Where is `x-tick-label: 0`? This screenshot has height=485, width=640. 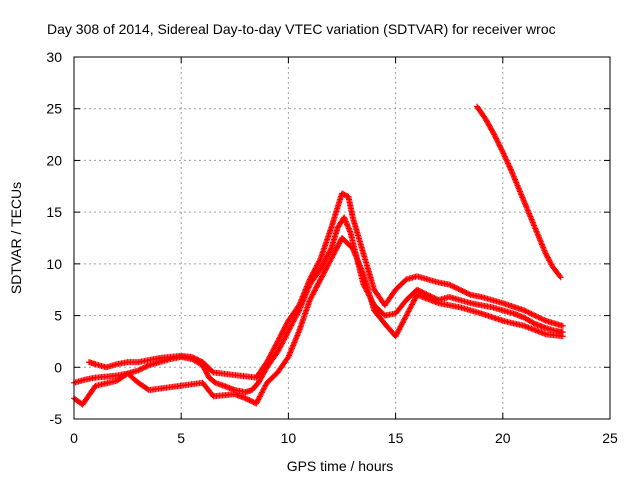
x-tick-label: 0 is located at coordinates (74, 438).